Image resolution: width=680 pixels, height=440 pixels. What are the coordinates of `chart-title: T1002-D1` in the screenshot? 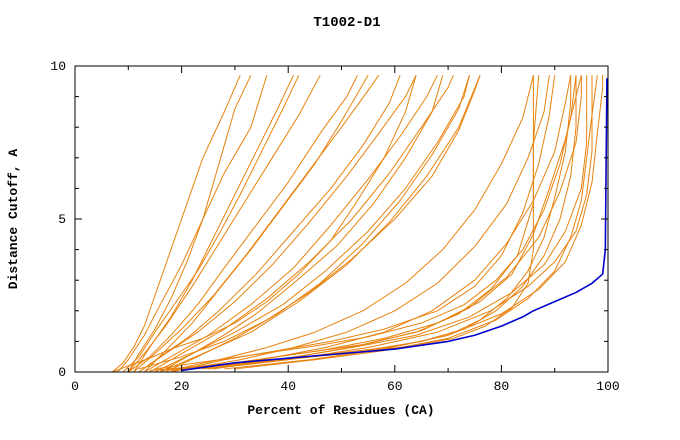 It's located at (346, 23).